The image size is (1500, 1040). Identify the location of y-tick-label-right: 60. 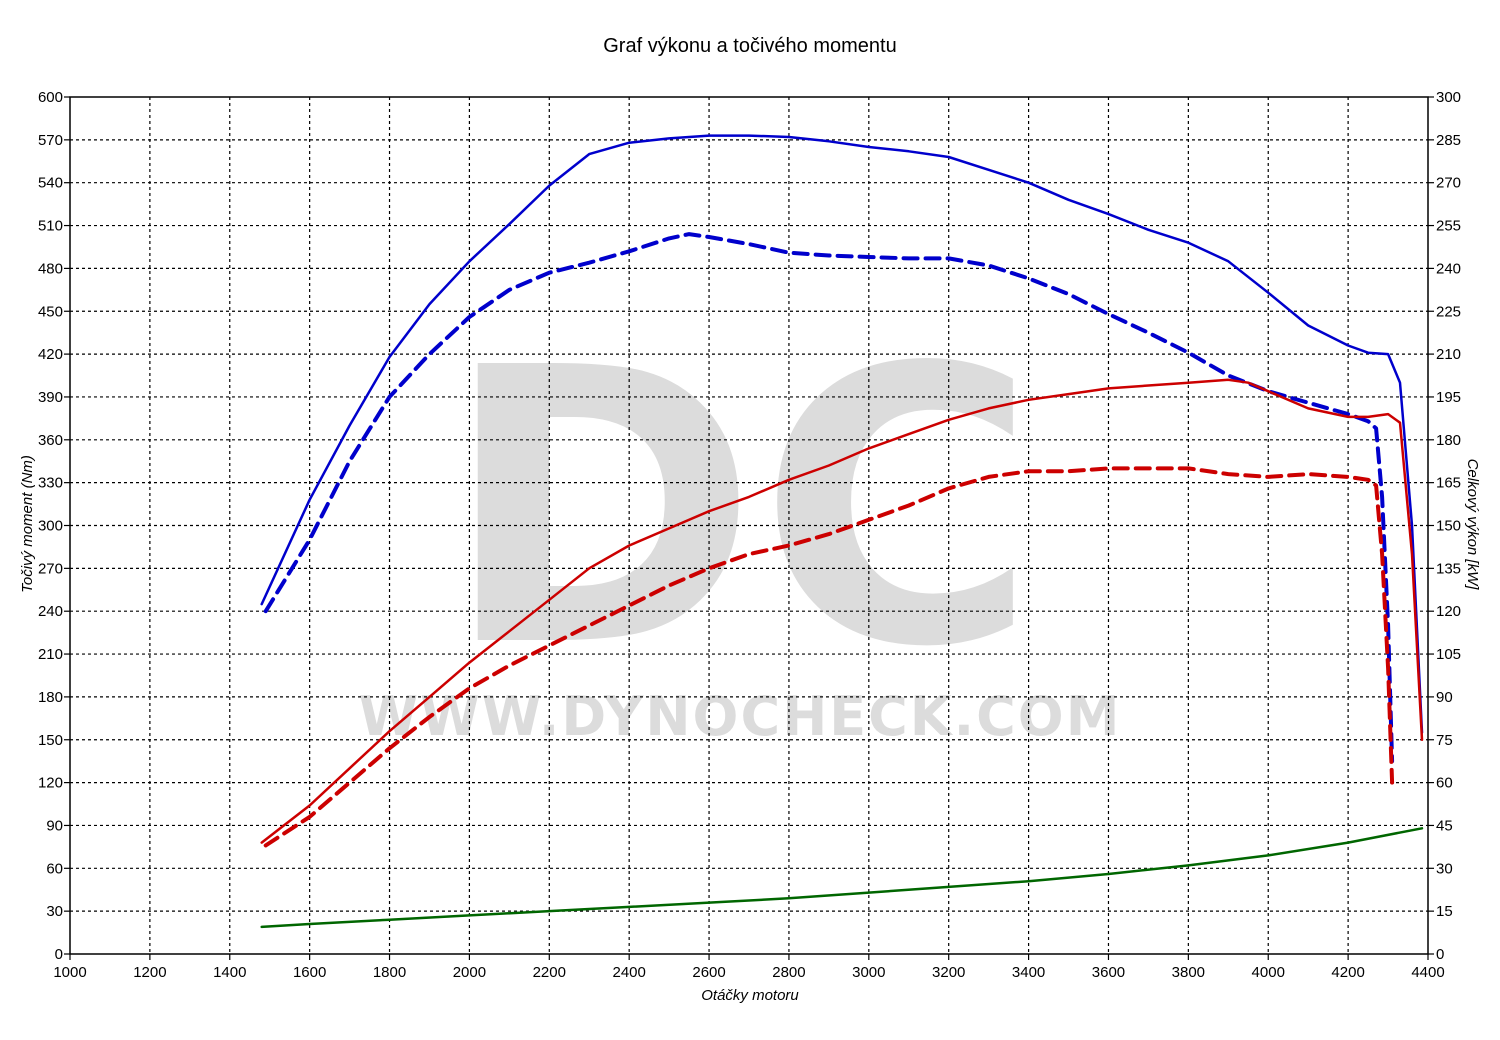
(1444, 783).